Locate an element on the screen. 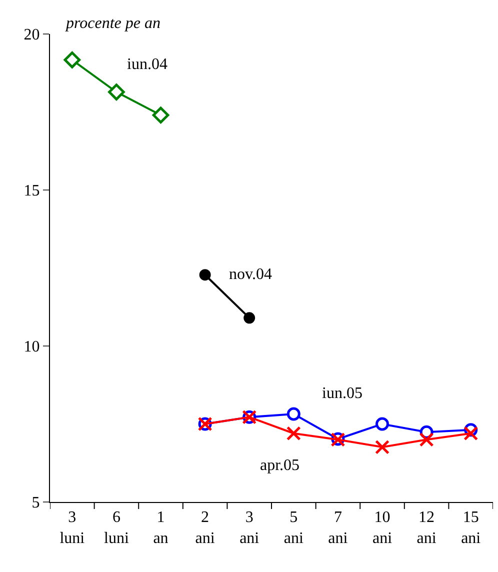 The height and width of the screenshot is (572, 498). series-label: apr.05 is located at coordinates (280, 465).